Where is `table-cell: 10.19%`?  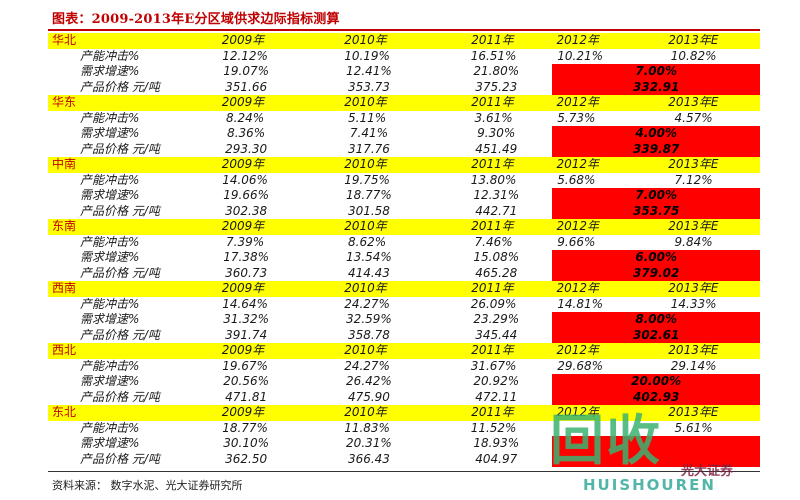
table-cell: 10.19% is located at coordinates (367, 55).